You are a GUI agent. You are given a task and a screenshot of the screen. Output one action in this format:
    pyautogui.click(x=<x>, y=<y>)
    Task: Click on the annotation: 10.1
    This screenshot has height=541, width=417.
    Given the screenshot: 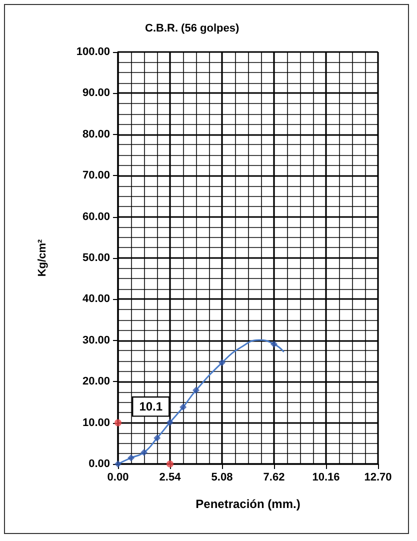 What is the action you would take?
    pyautogui.click(x=151, y=407)
    